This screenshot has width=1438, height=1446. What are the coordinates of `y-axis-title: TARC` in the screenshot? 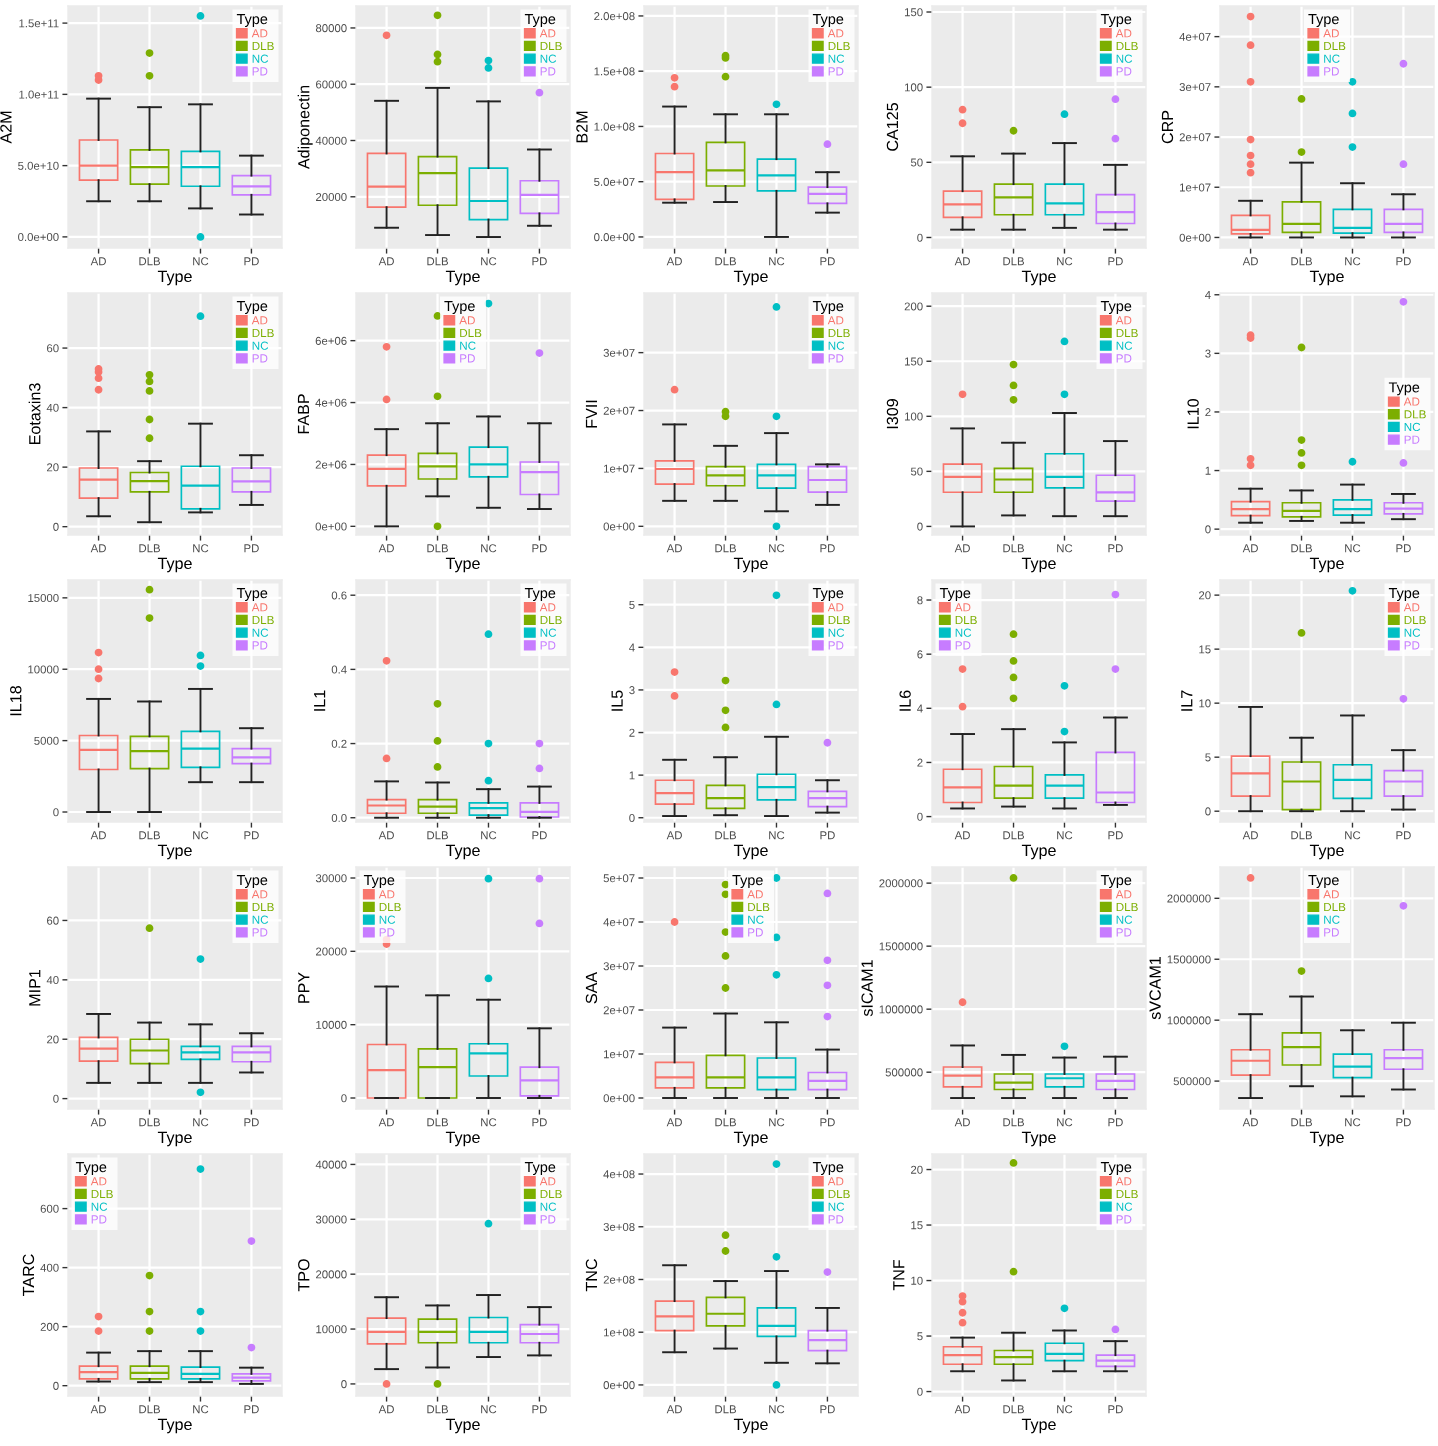 It's located at (28, 1275).